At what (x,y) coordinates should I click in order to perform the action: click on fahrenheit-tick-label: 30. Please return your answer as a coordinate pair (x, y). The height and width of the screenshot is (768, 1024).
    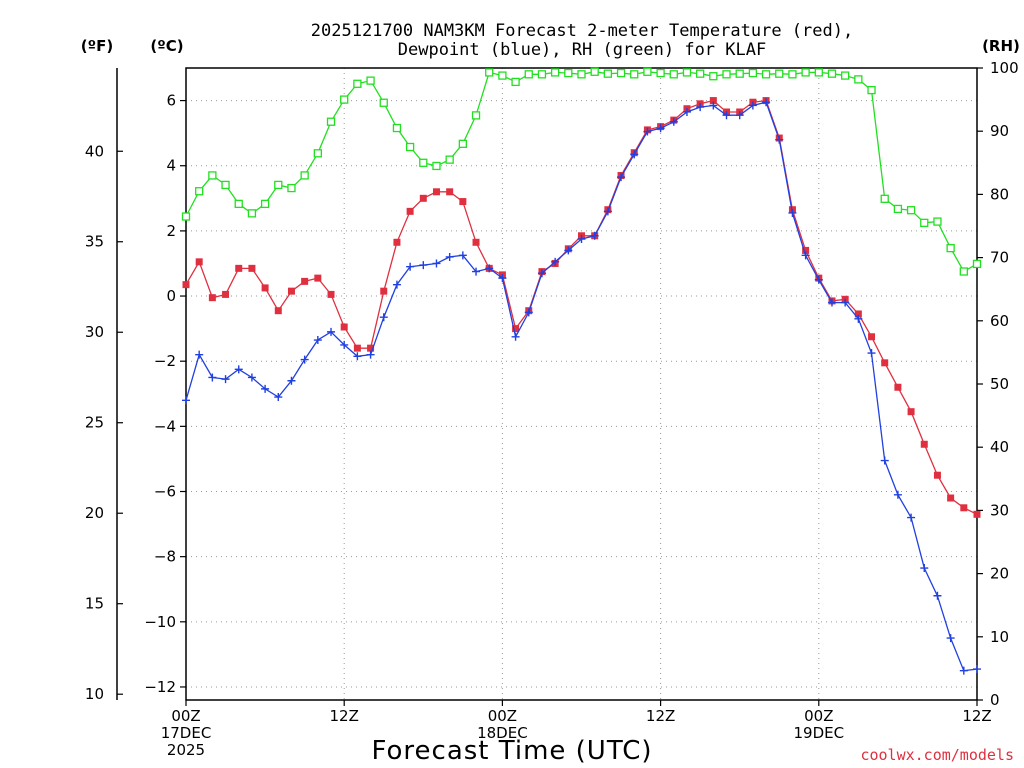
    Looking at the image, I should click on (94, 332).